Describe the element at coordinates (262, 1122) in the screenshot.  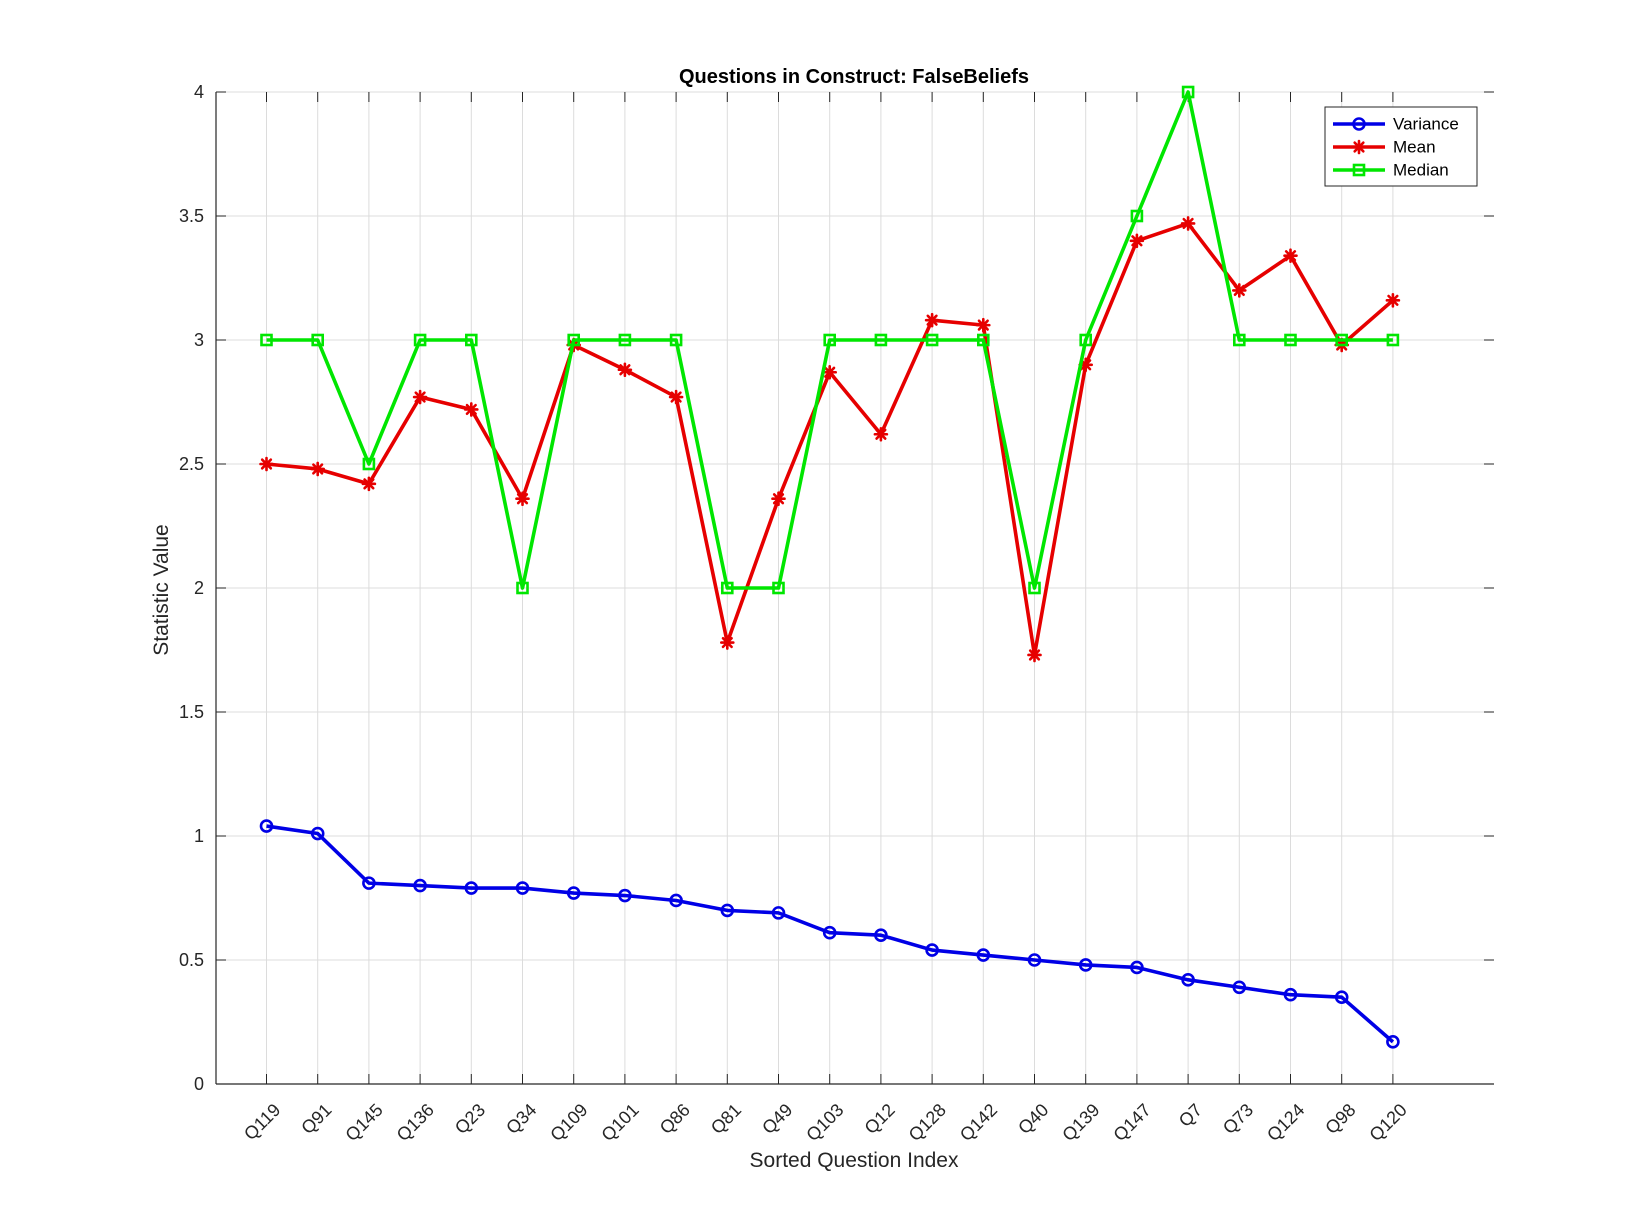
I see `x-tick-label: Q119` at that location.